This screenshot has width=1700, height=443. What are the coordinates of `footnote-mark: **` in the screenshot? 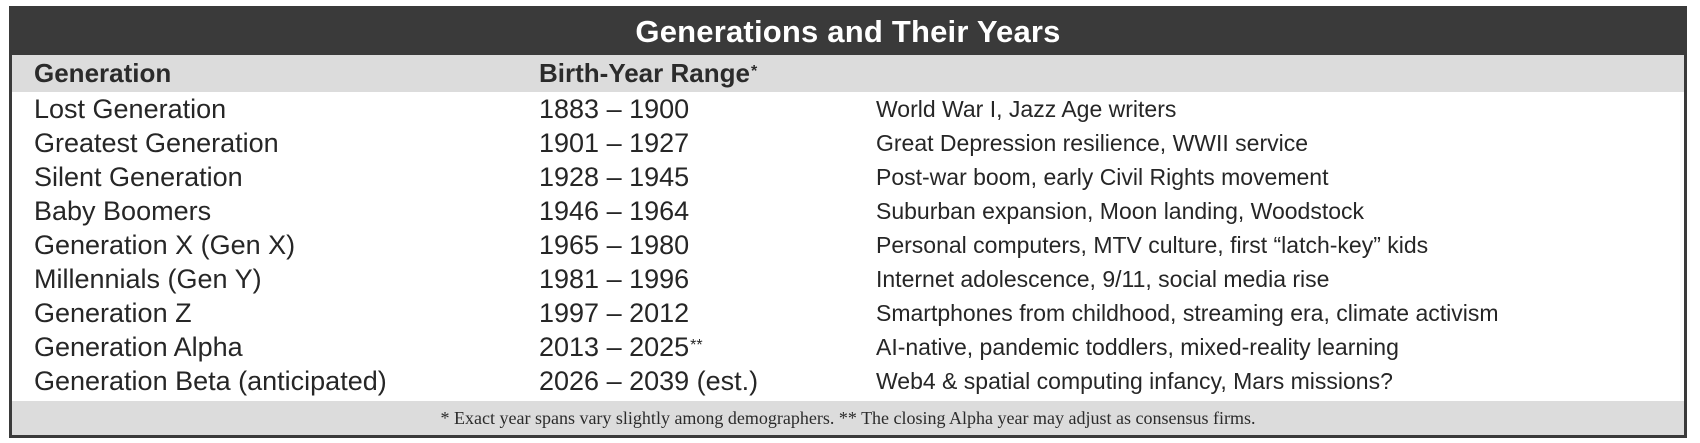 It's located at (696, 345).